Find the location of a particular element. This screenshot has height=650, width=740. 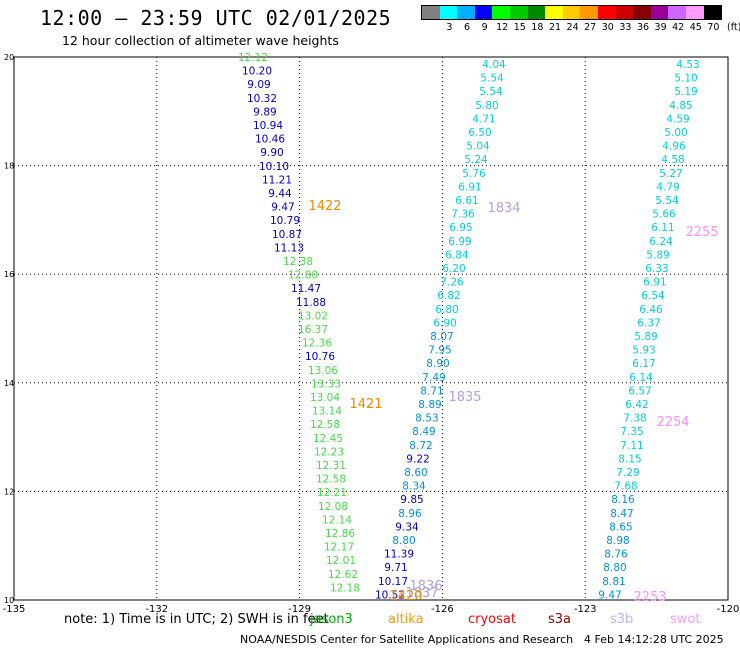

pass-time-label: 1837 is located at coordinates (421, 593).